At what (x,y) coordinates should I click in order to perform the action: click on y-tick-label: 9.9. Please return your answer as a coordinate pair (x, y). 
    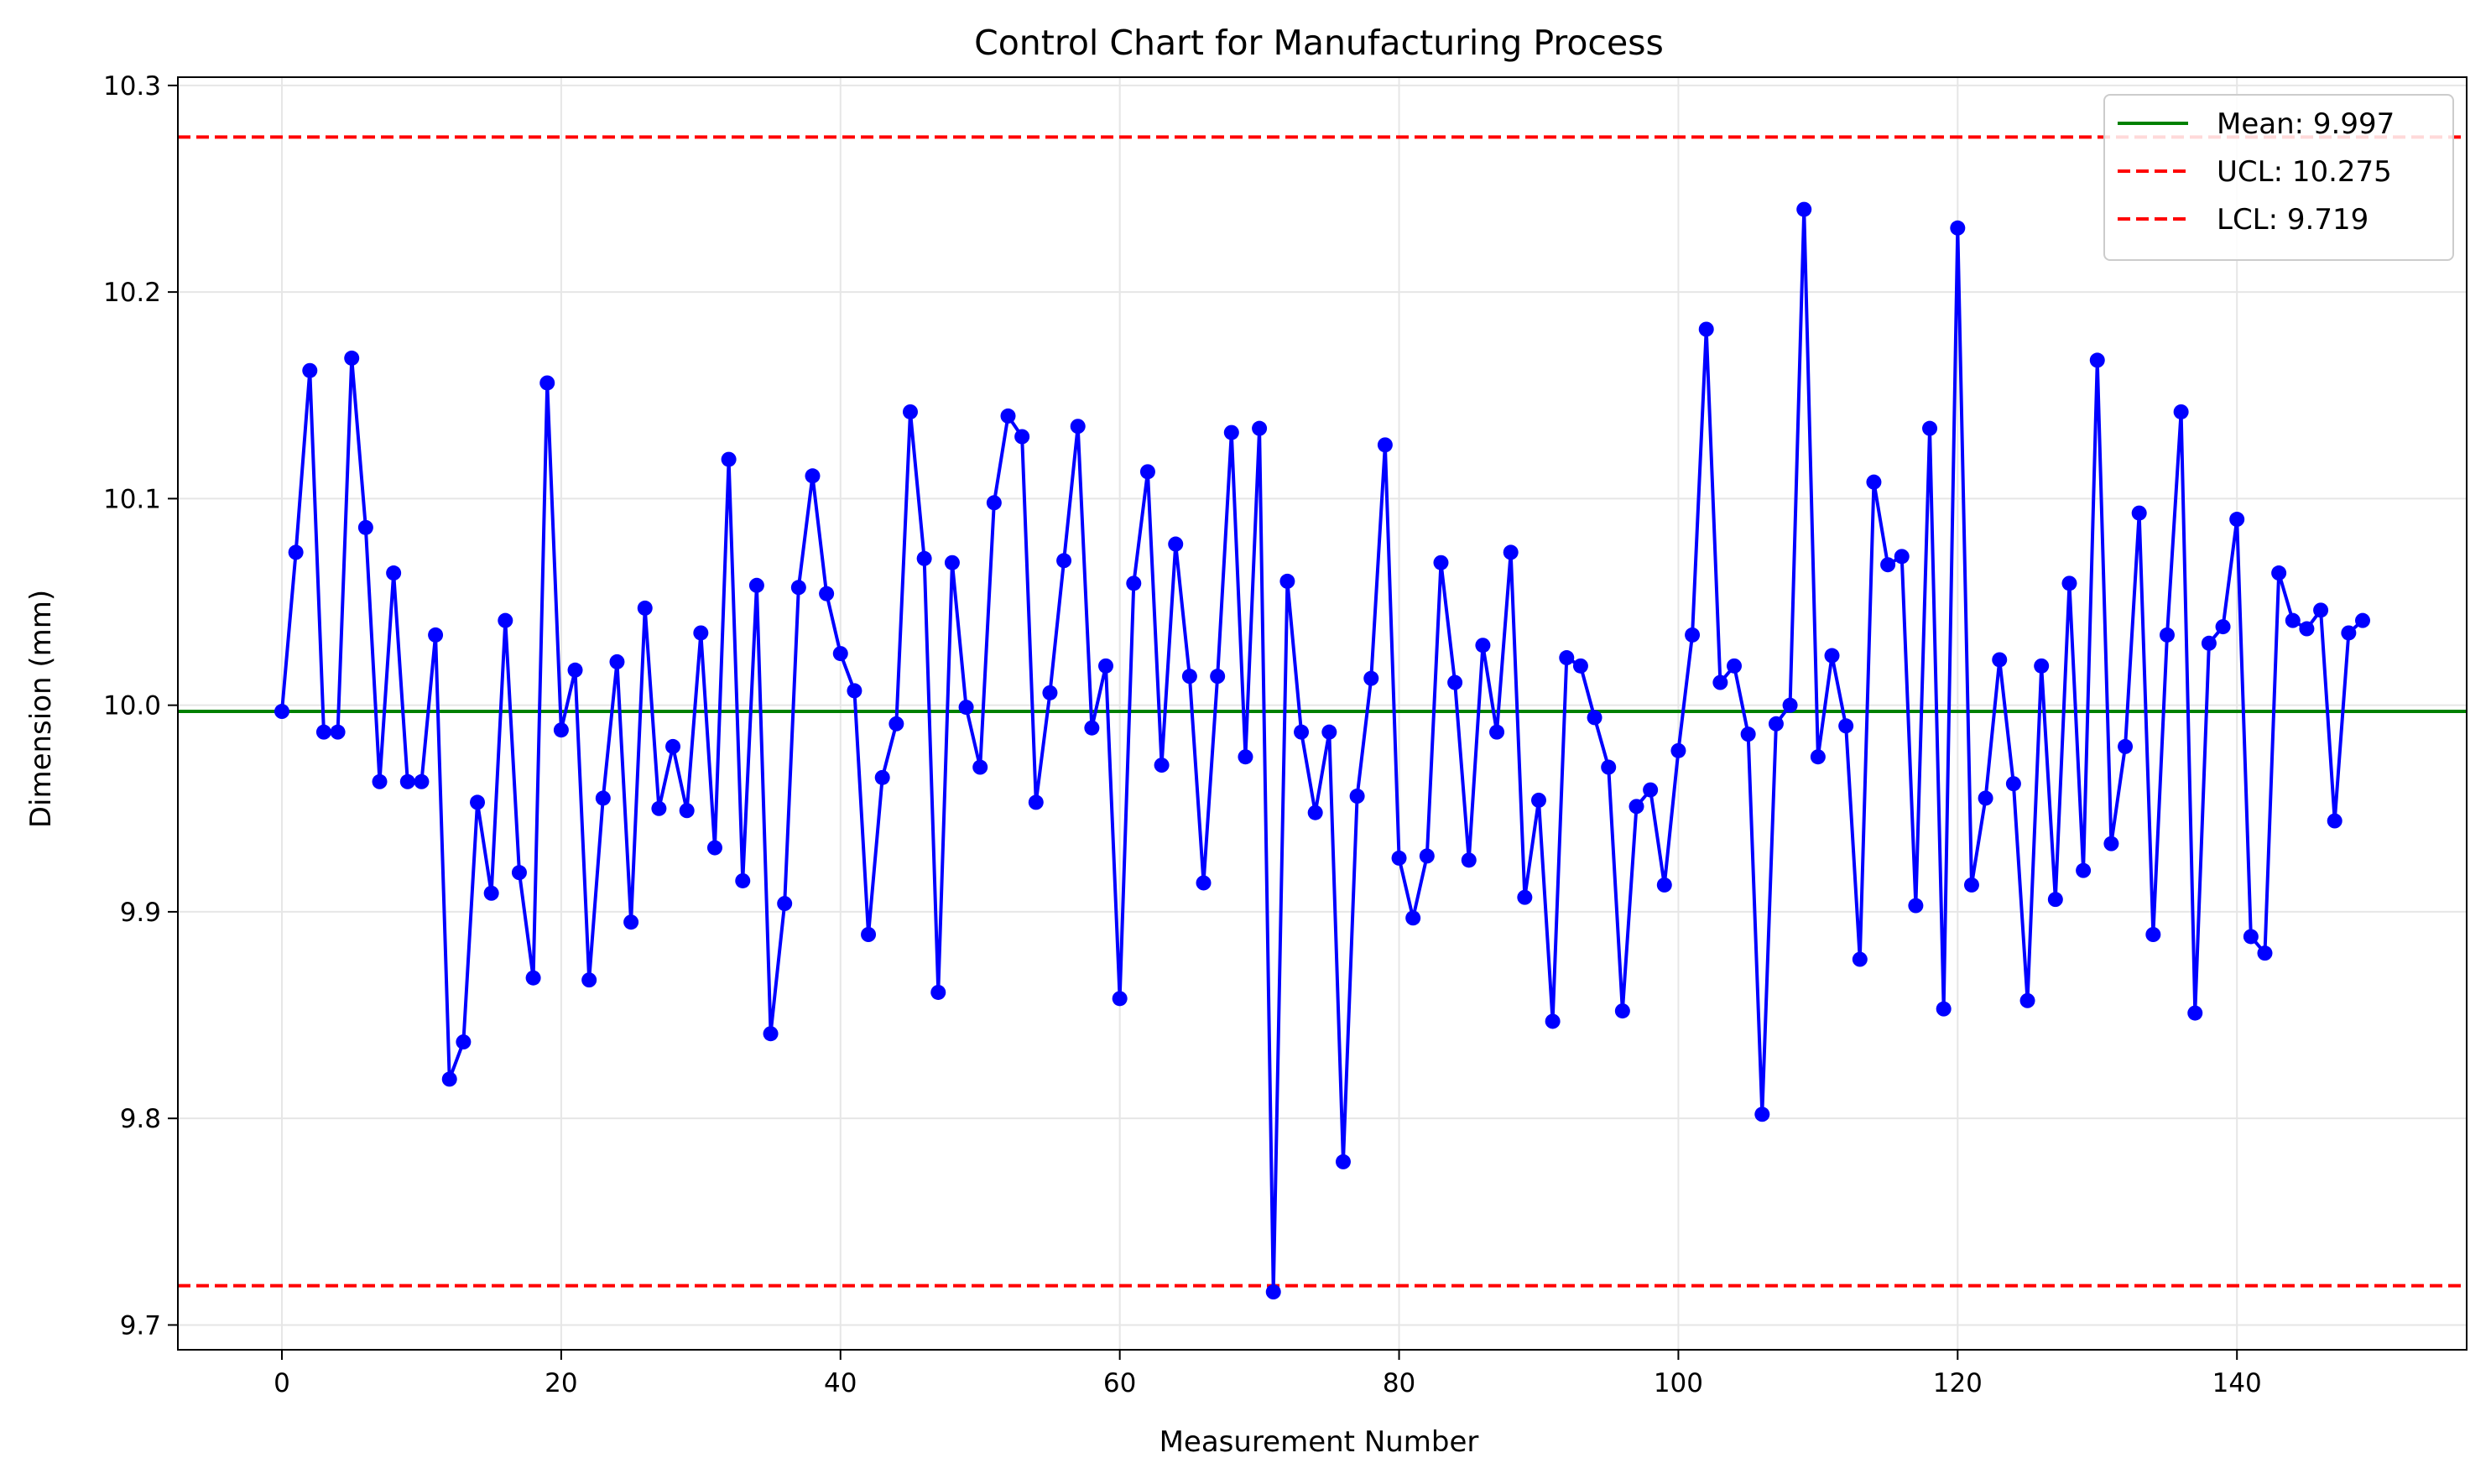
    Looking at the image, I should click on (140, 913).